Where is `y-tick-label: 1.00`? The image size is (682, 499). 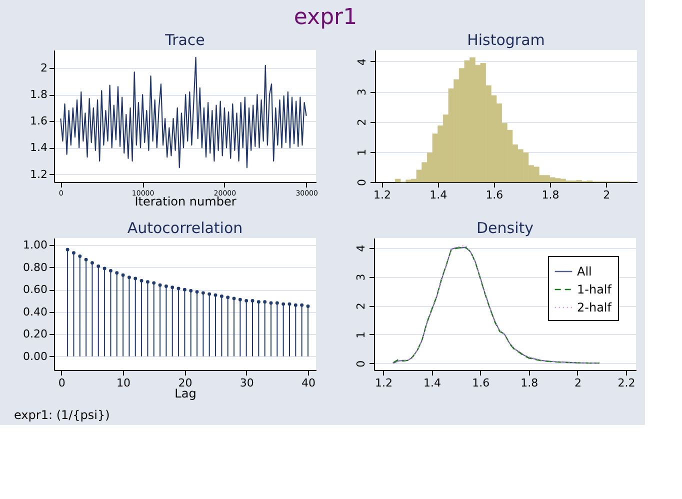
y-tick-label: 1.00 is located at coordinates (35, 245).